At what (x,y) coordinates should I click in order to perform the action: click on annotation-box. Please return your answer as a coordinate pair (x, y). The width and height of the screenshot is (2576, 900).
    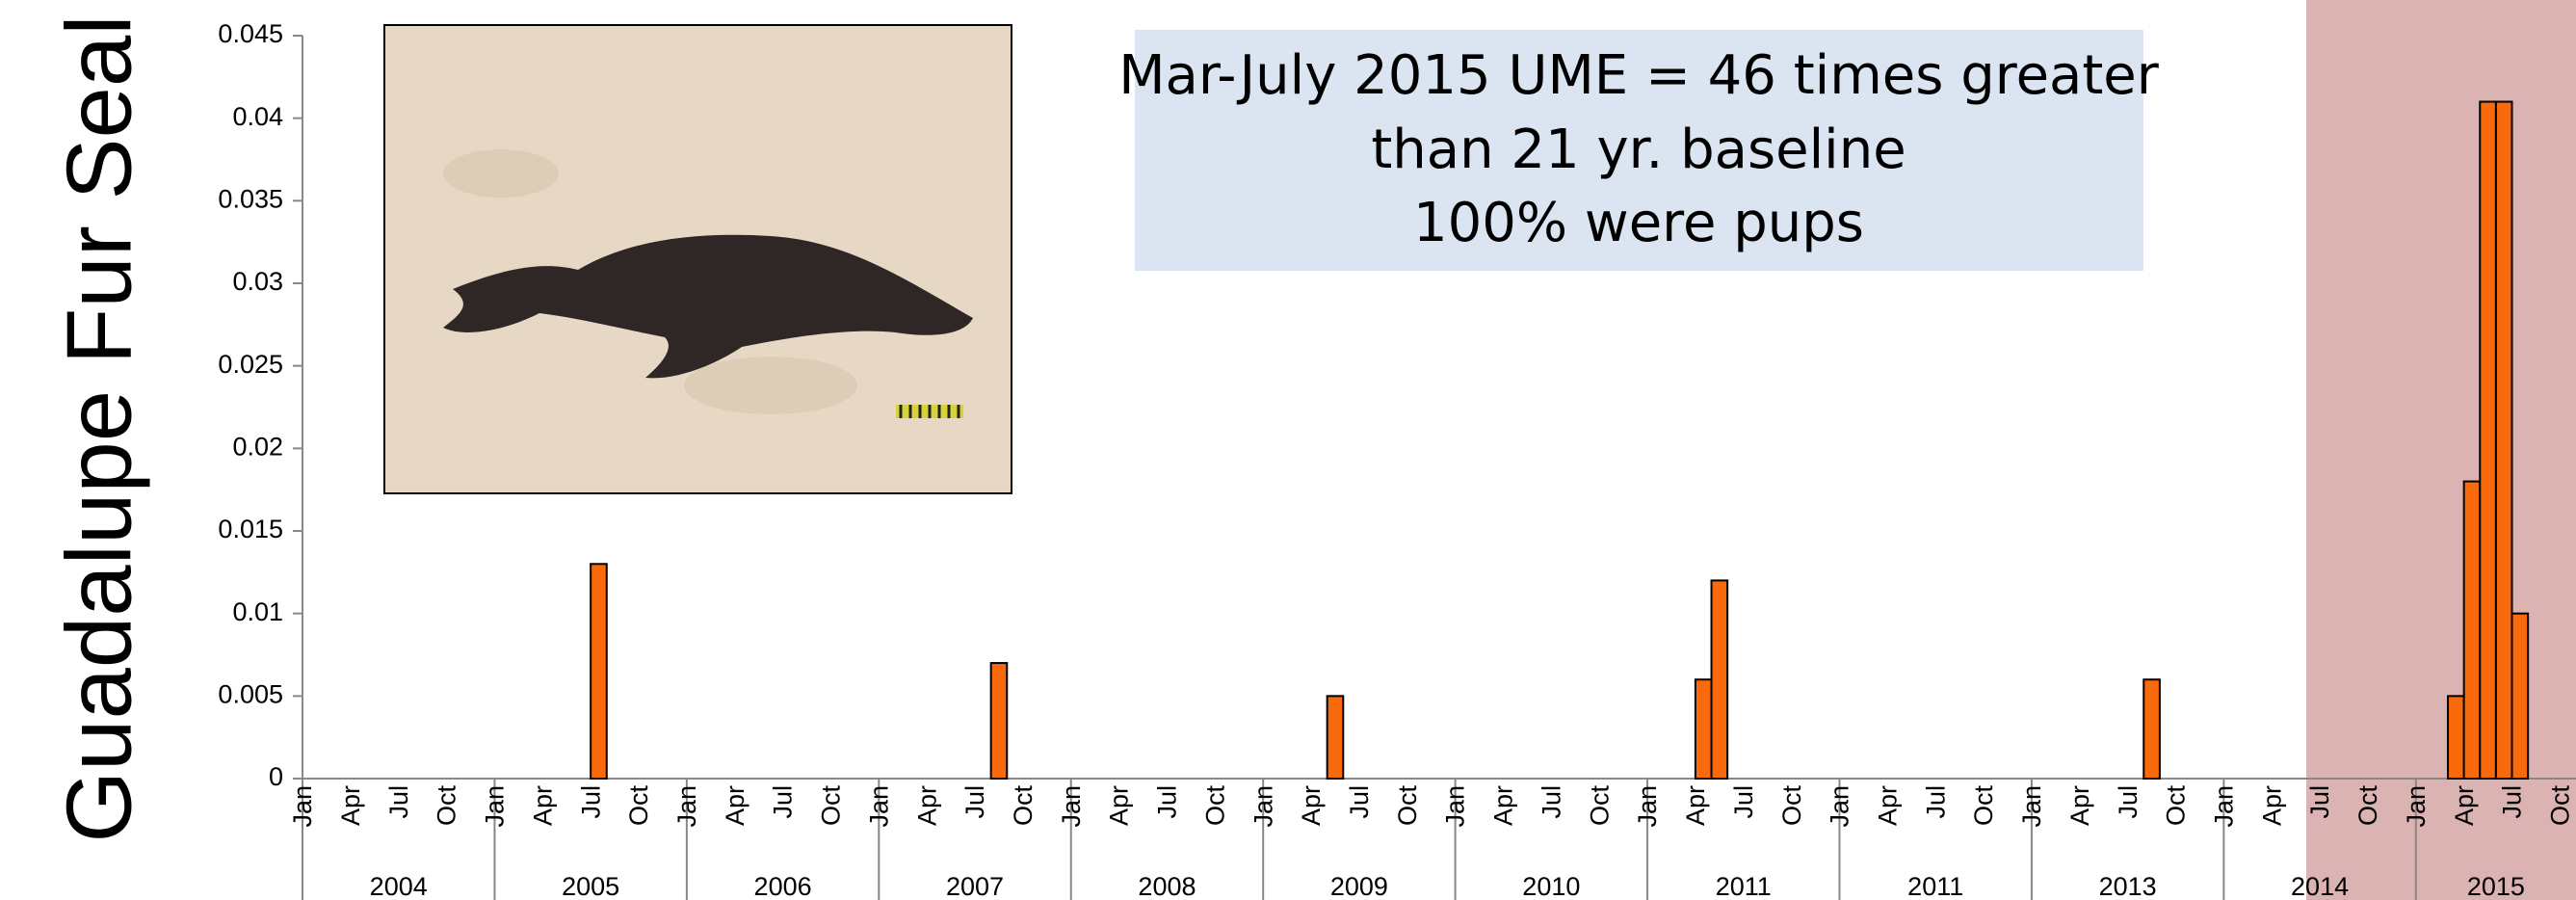
    Looking at the image, I should click on (1639, 150).